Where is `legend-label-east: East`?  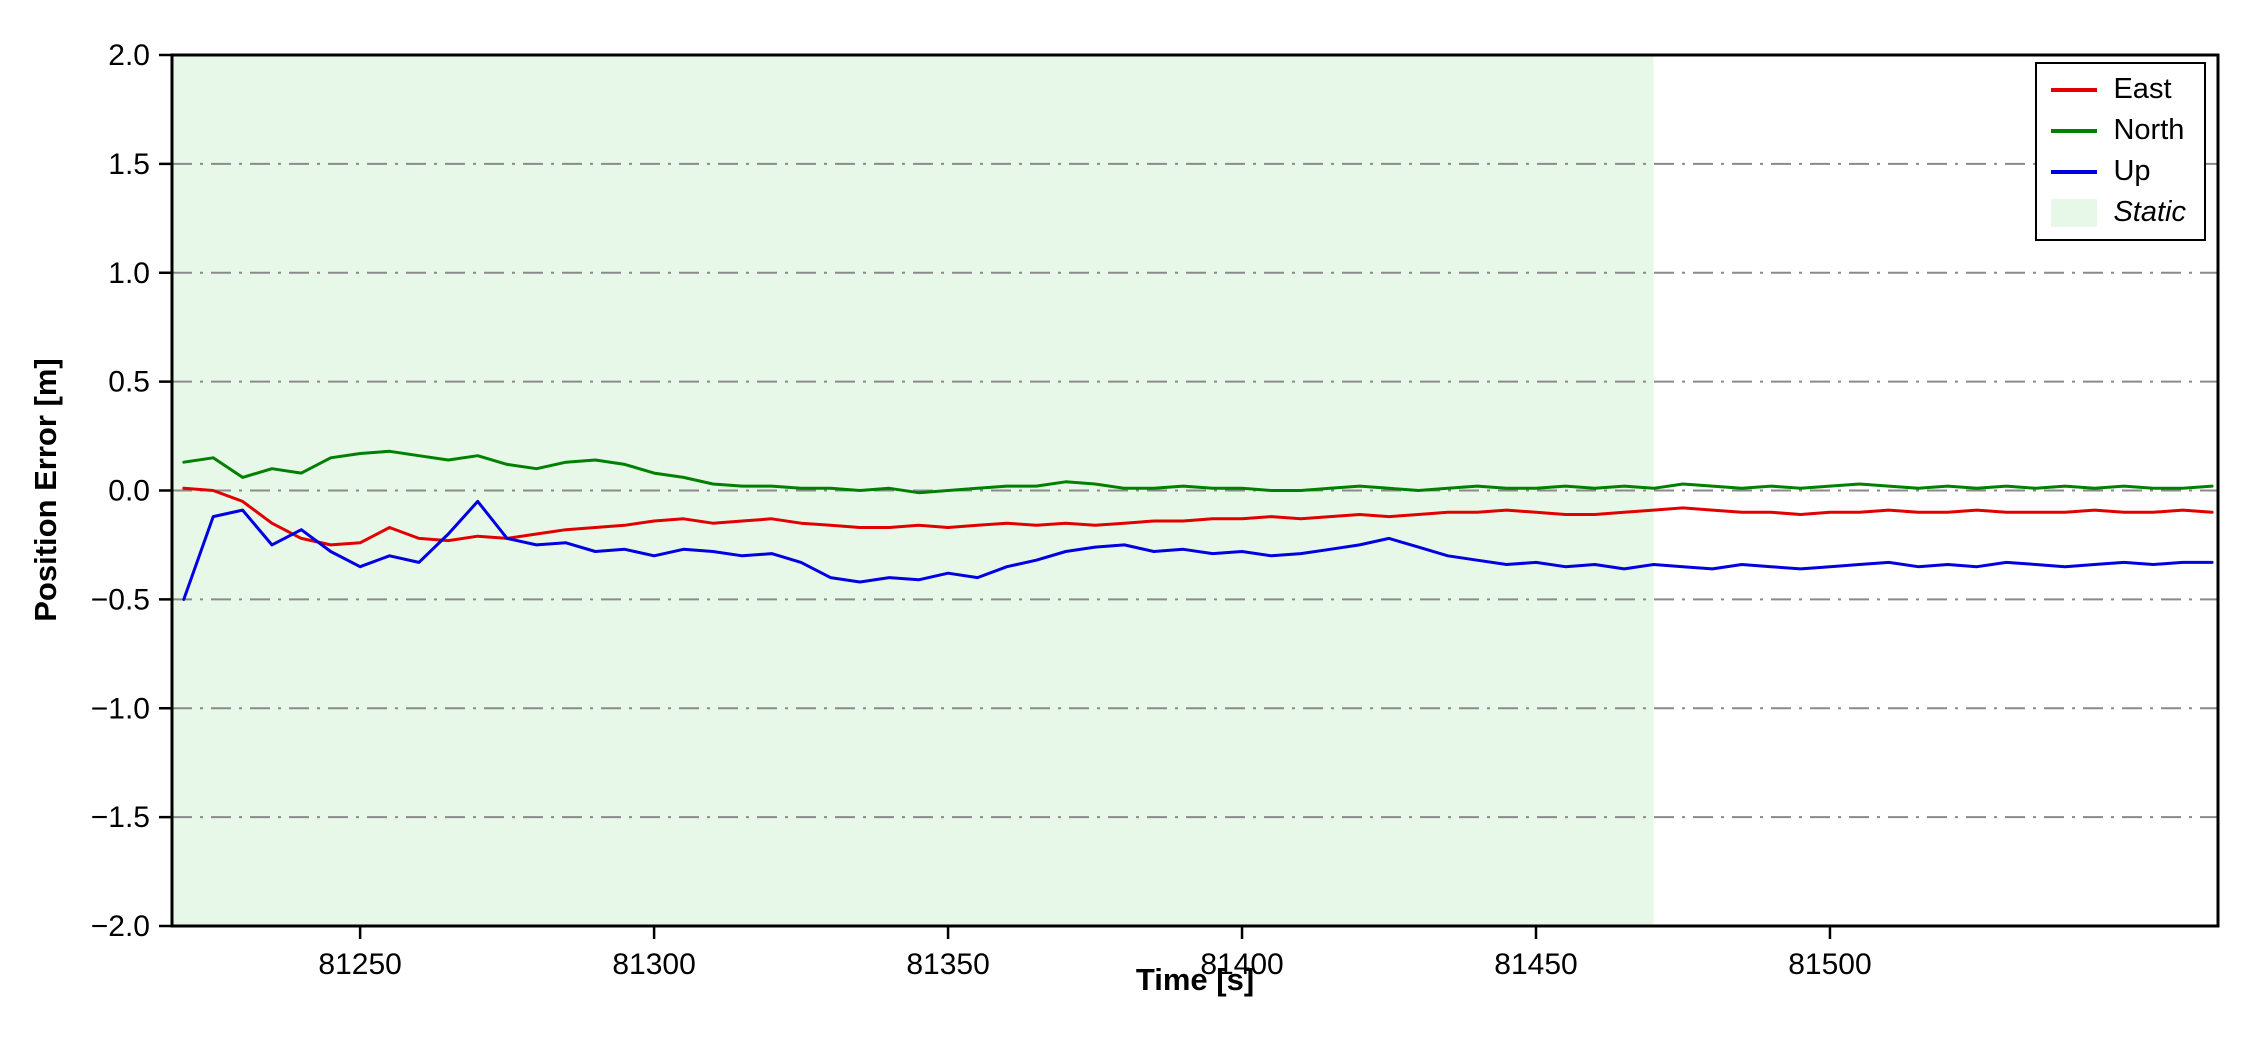
legend-label-east: East is located at coordinates (2142, 89).